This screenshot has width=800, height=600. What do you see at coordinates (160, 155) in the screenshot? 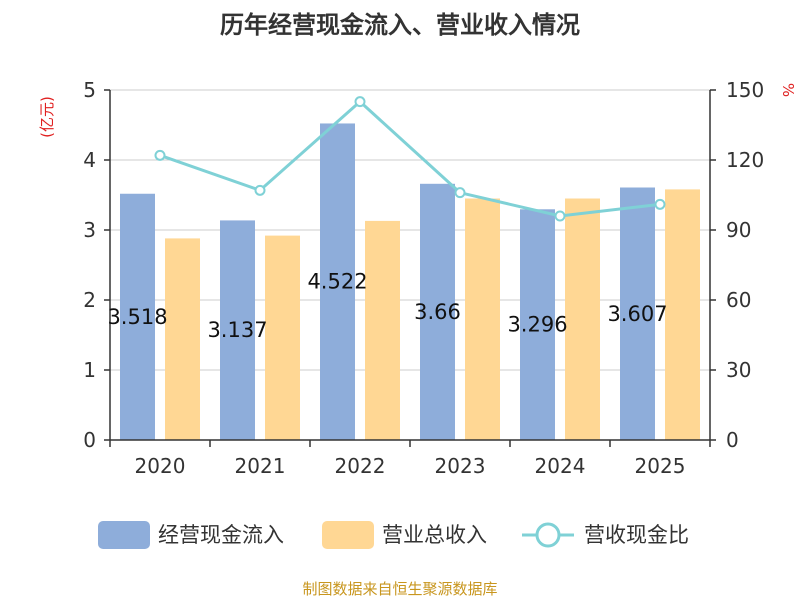
I see `ratio-point-2020` at bounding box center [160, 155].